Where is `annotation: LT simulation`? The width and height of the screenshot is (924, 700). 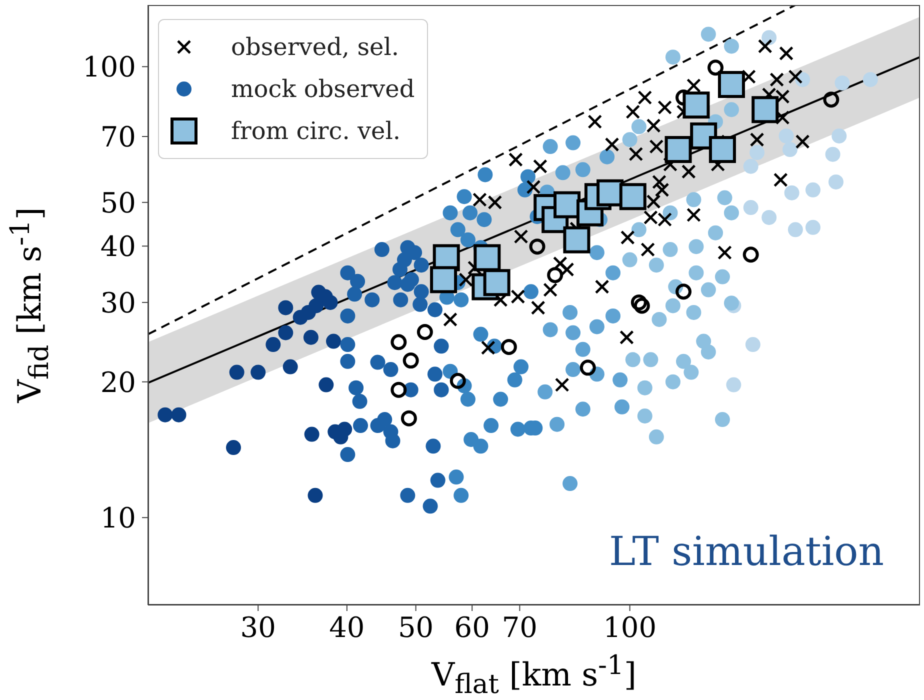
annotation: LT simulation is located at coordinates (746, 552).